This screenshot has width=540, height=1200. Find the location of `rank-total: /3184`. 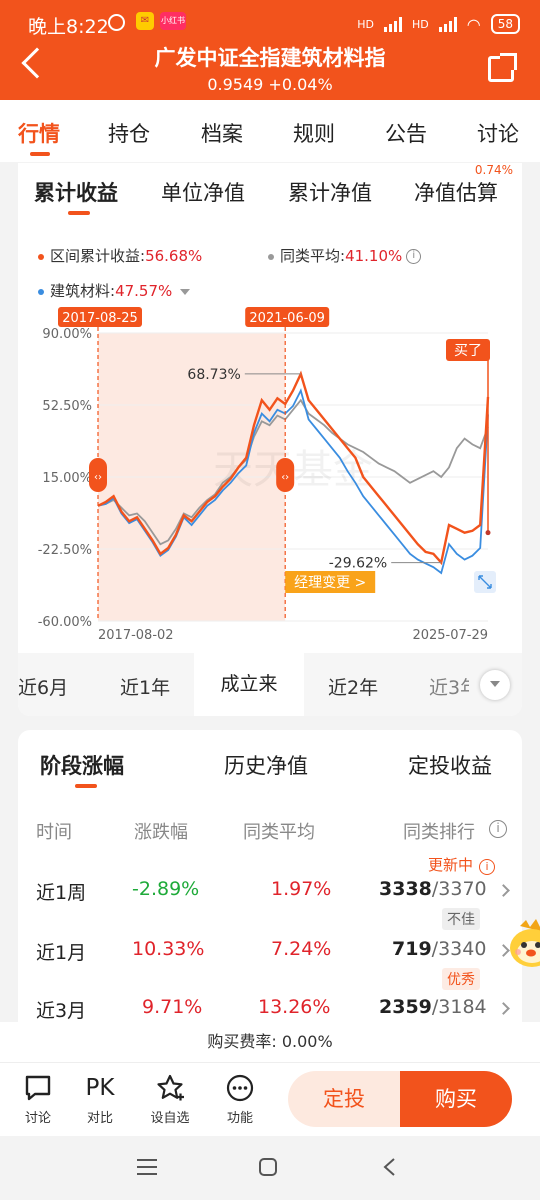

rank-total: /3184 is located at coordinates (459, 1007).